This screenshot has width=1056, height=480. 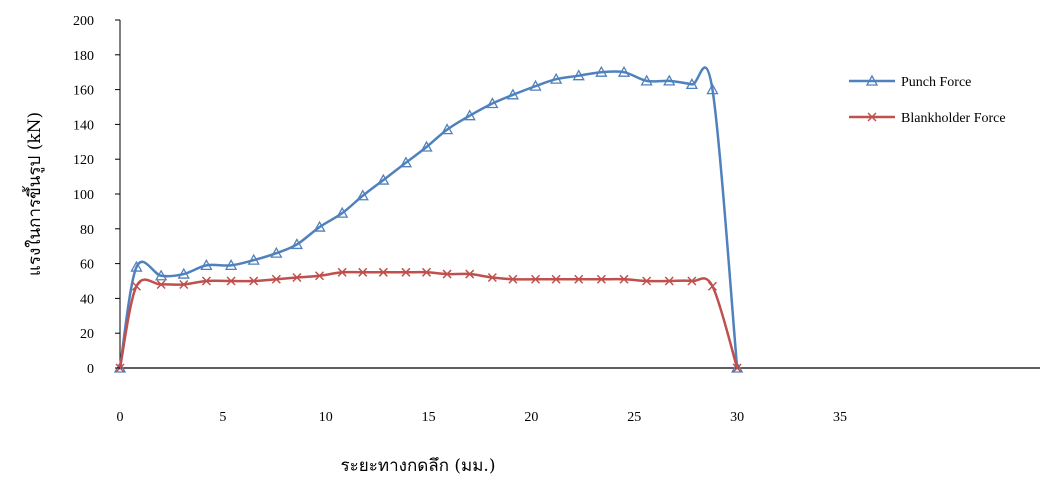 What do you see at coordinates (87, 334) in the screenshot?
I see `y-tick-label: 20` at bounding box center [87, 334].